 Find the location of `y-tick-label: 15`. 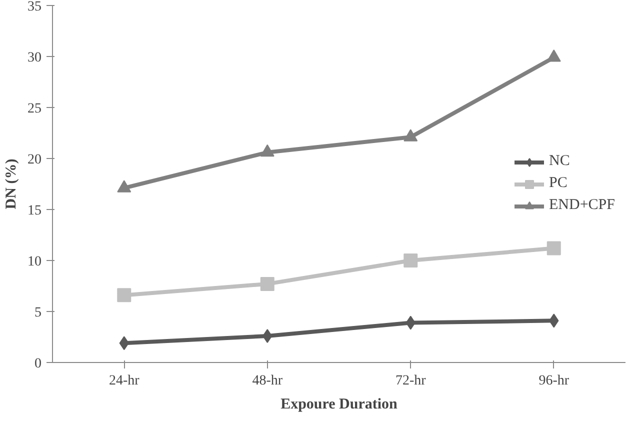

y-tick-label: 15 is located at coordinates (35, 211).